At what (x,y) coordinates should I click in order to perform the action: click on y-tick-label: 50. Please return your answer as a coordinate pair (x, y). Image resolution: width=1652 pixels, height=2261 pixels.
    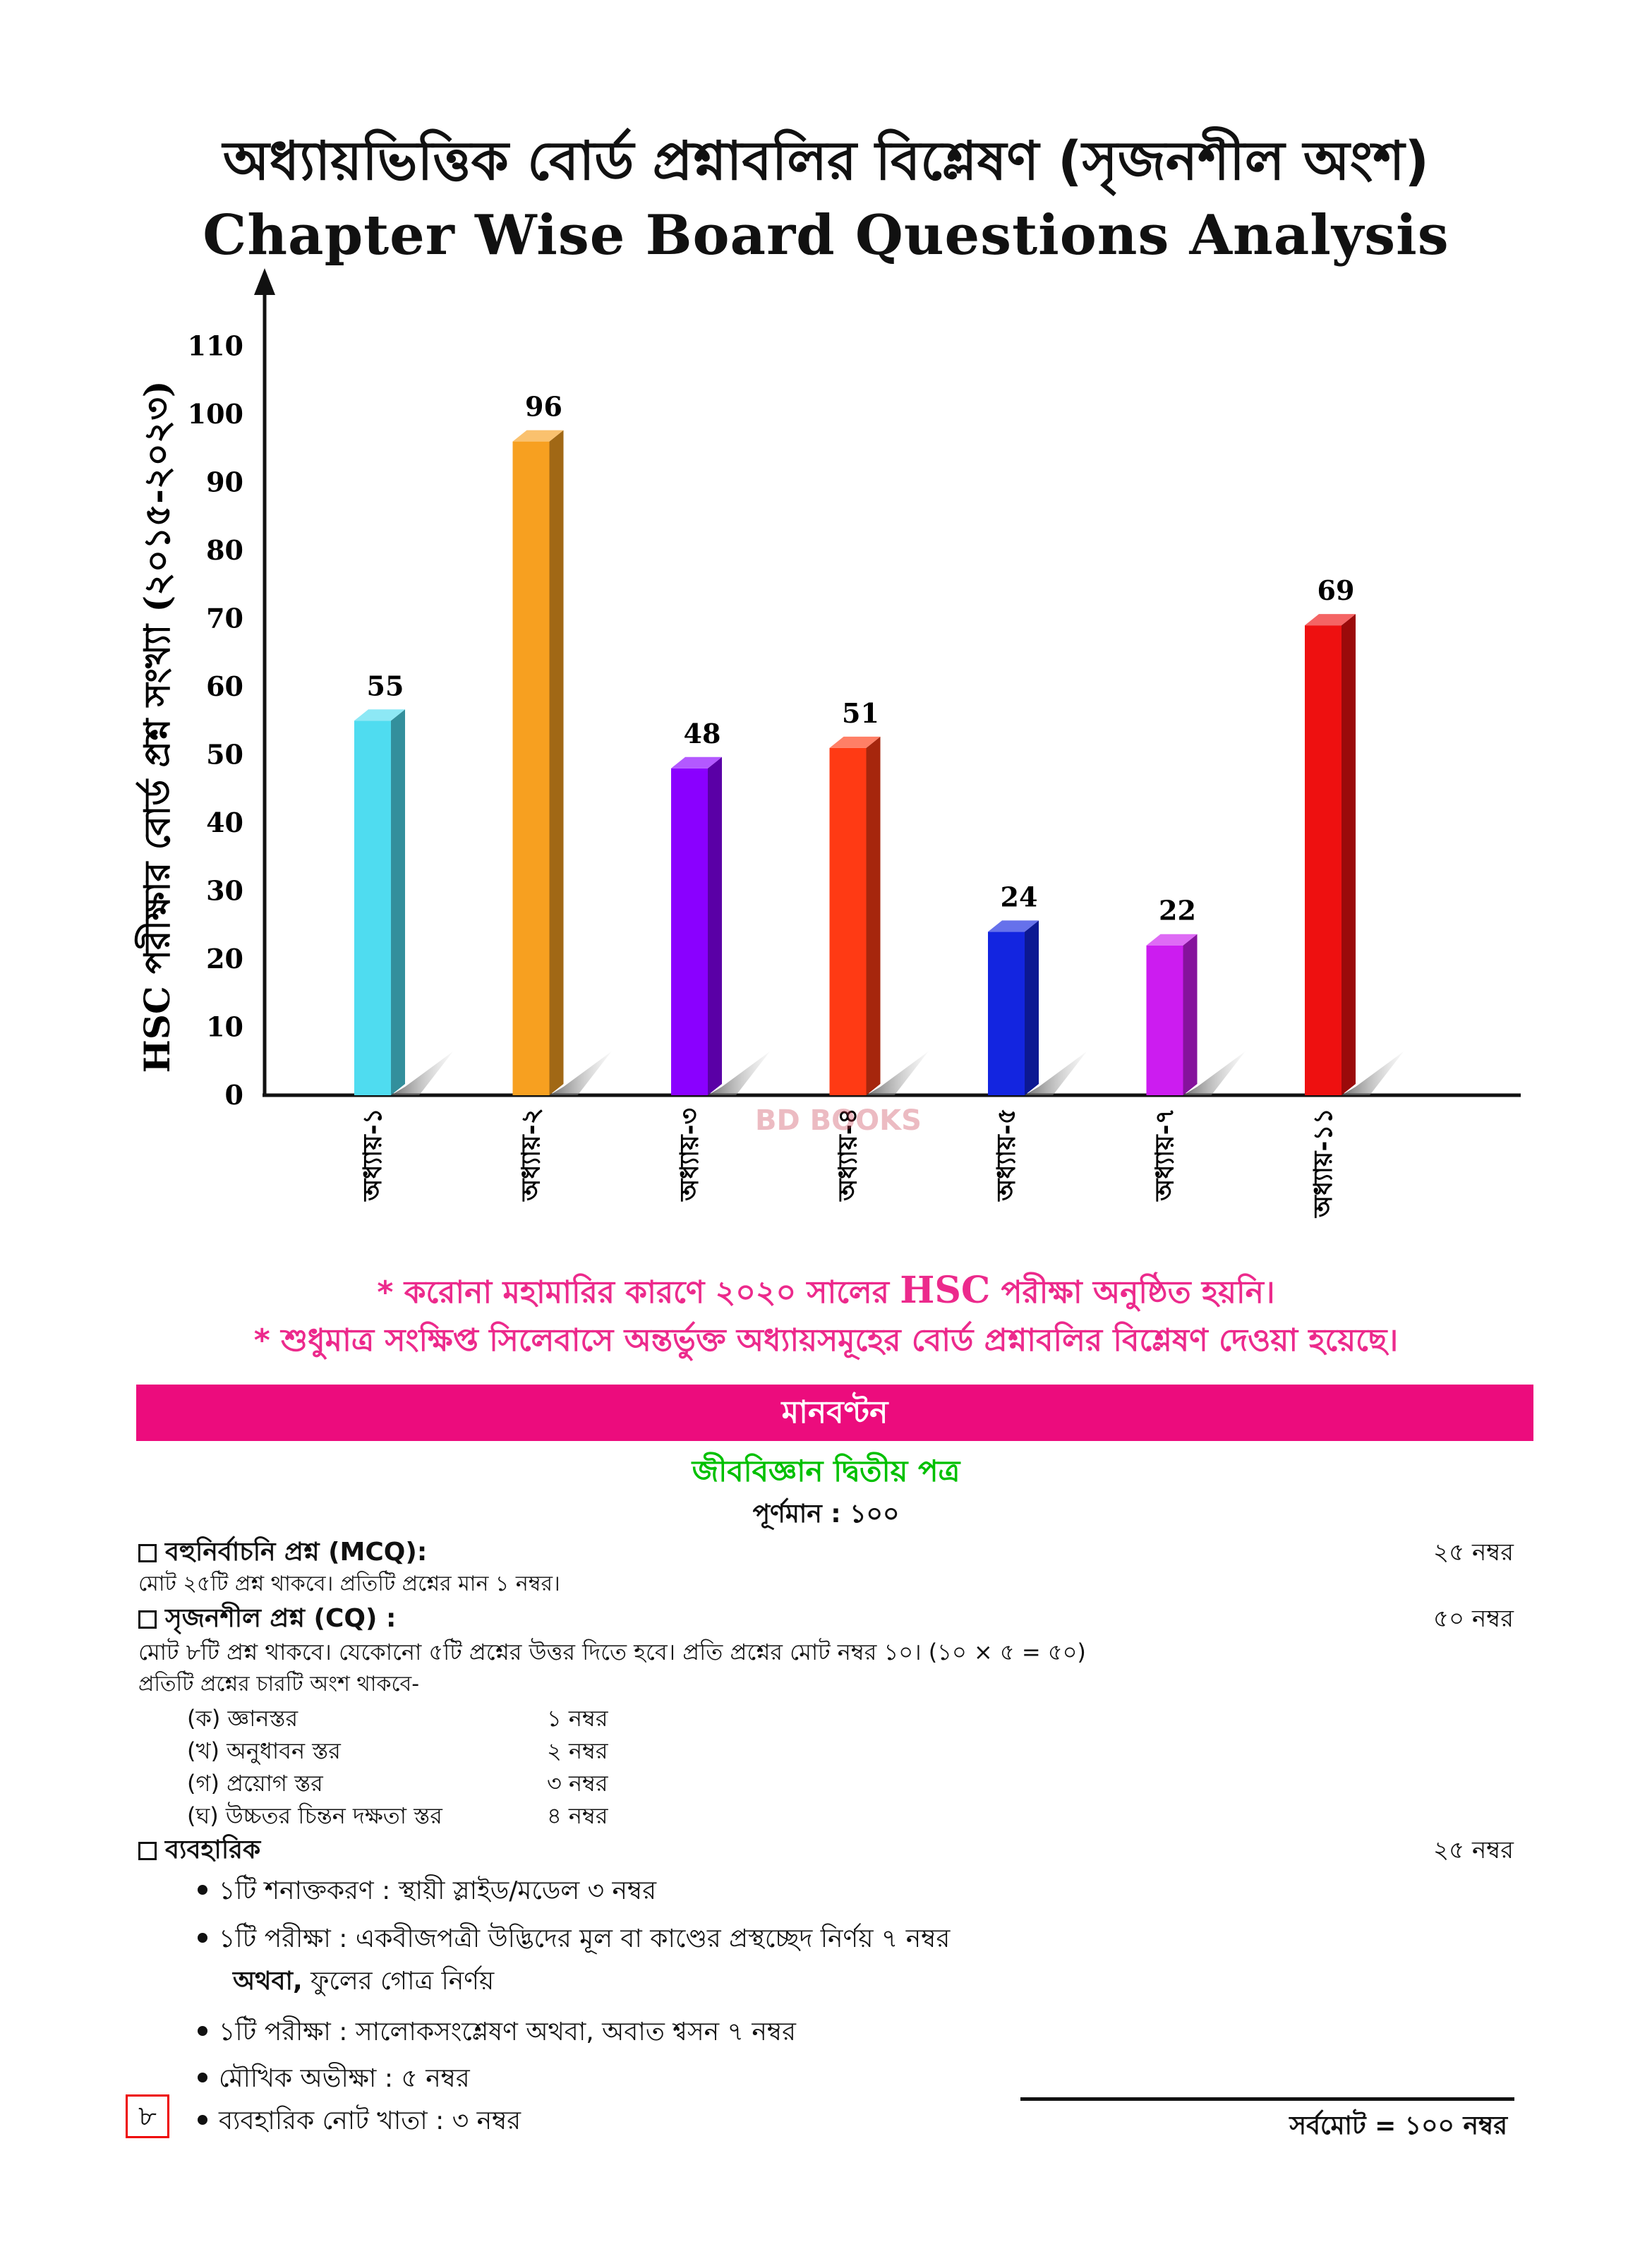
    Looking at the image, I should click on (225, 755).